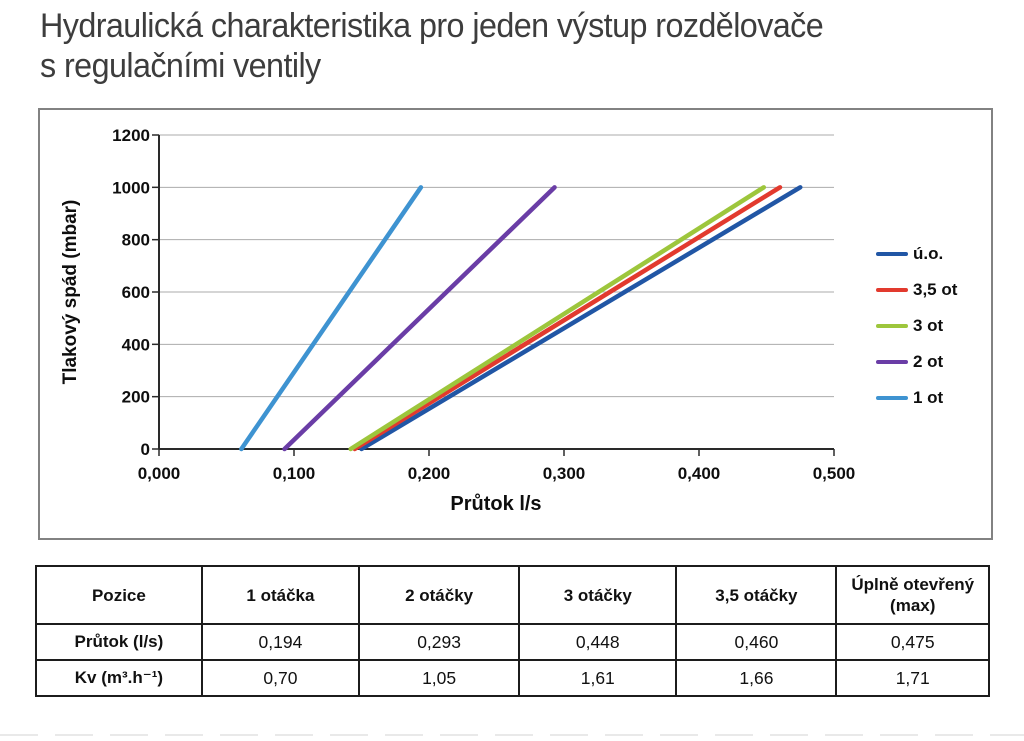 This screenshot has width=1024, height=741. I want to click on x-tick-label: 0,000, so click(159, 473).